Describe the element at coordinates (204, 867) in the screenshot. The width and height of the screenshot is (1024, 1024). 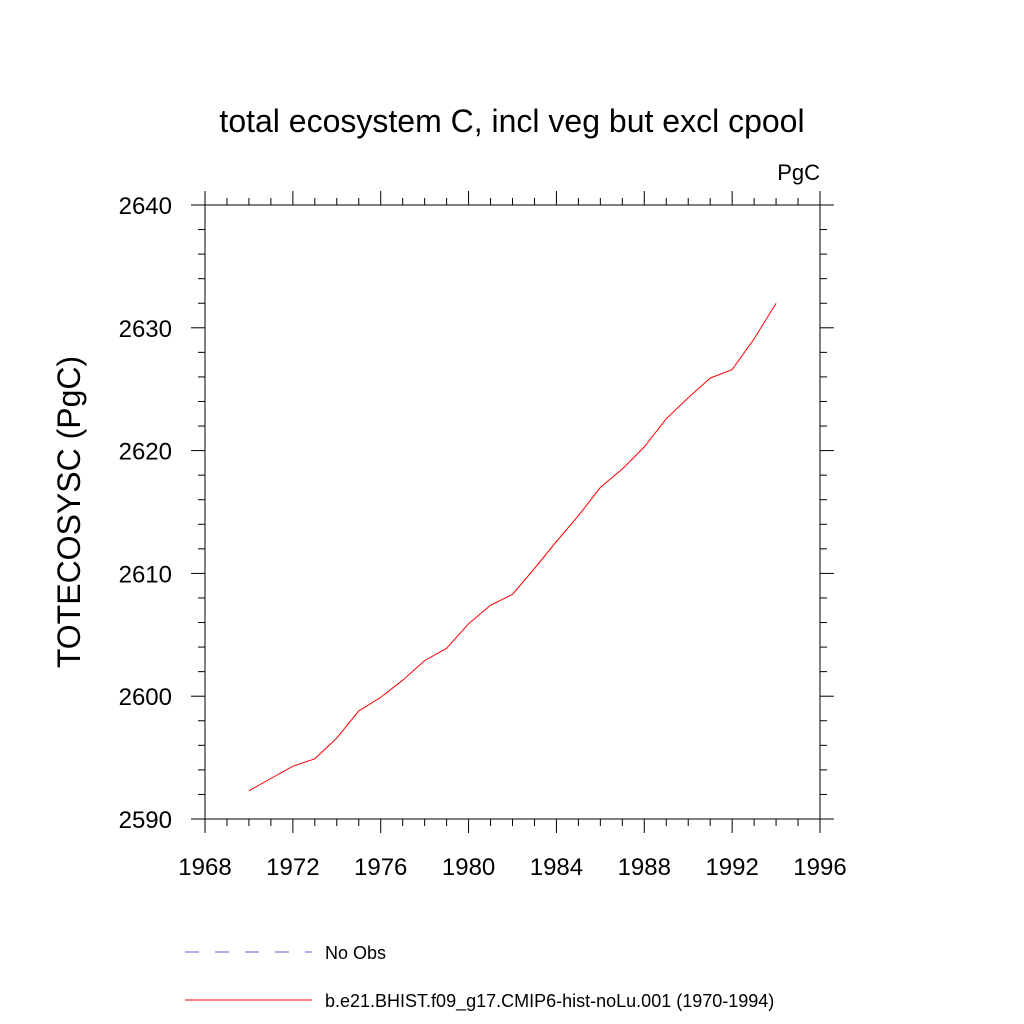
I see `x-tick-label: 1968` at that location.